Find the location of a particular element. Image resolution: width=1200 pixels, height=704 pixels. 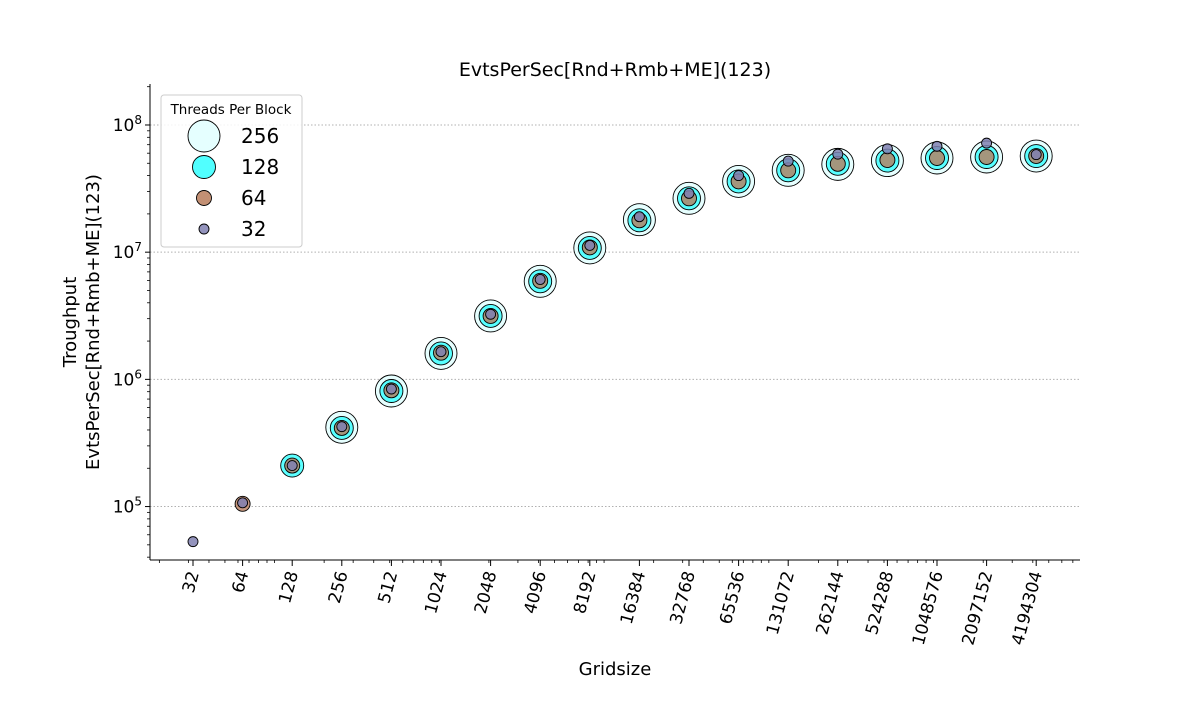

x-tick-label: 65536 is located at coordinates (732, 597).